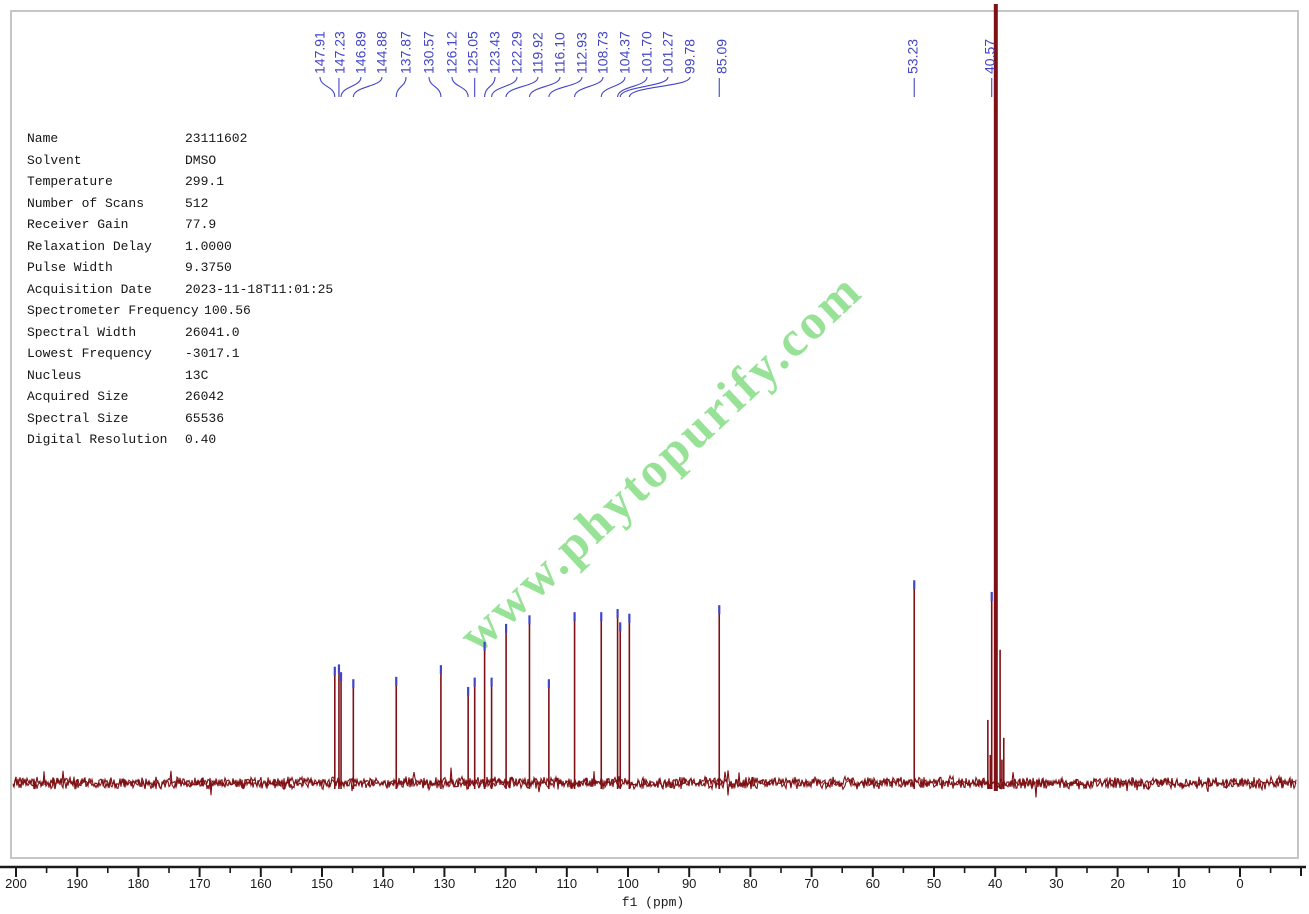 The width and height of the screenshot is (1309, 914). I want to click on peak-label: 144.88, so click(382, 52).